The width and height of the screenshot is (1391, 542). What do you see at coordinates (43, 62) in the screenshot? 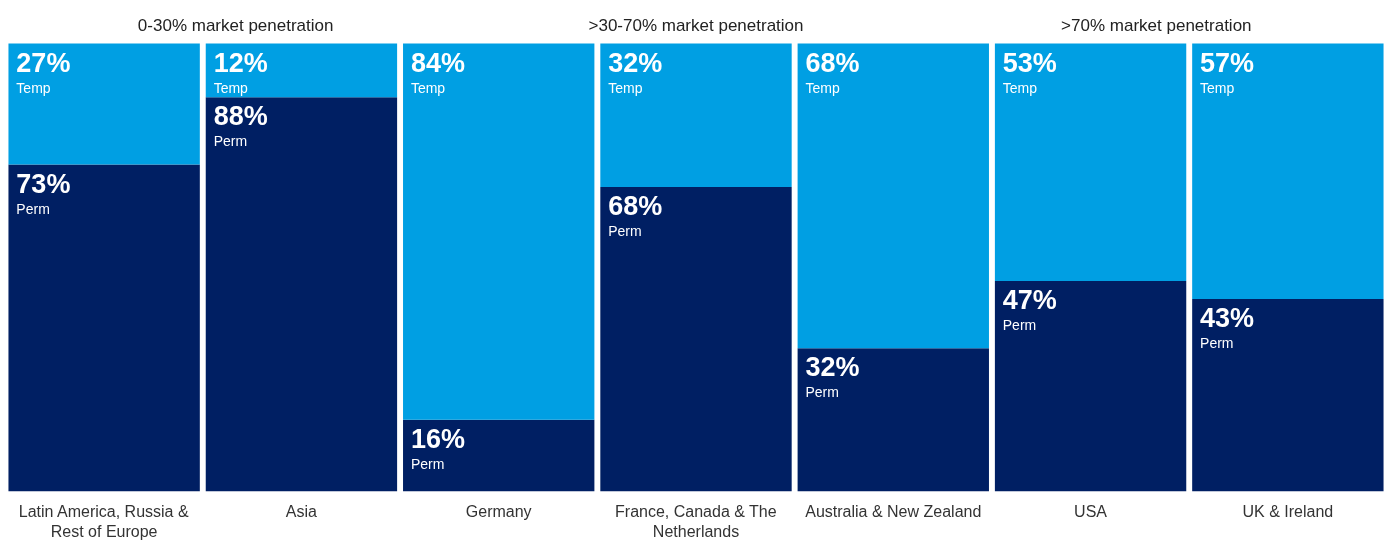
I see `data-label: 27%` at bounding box center [43, 62].